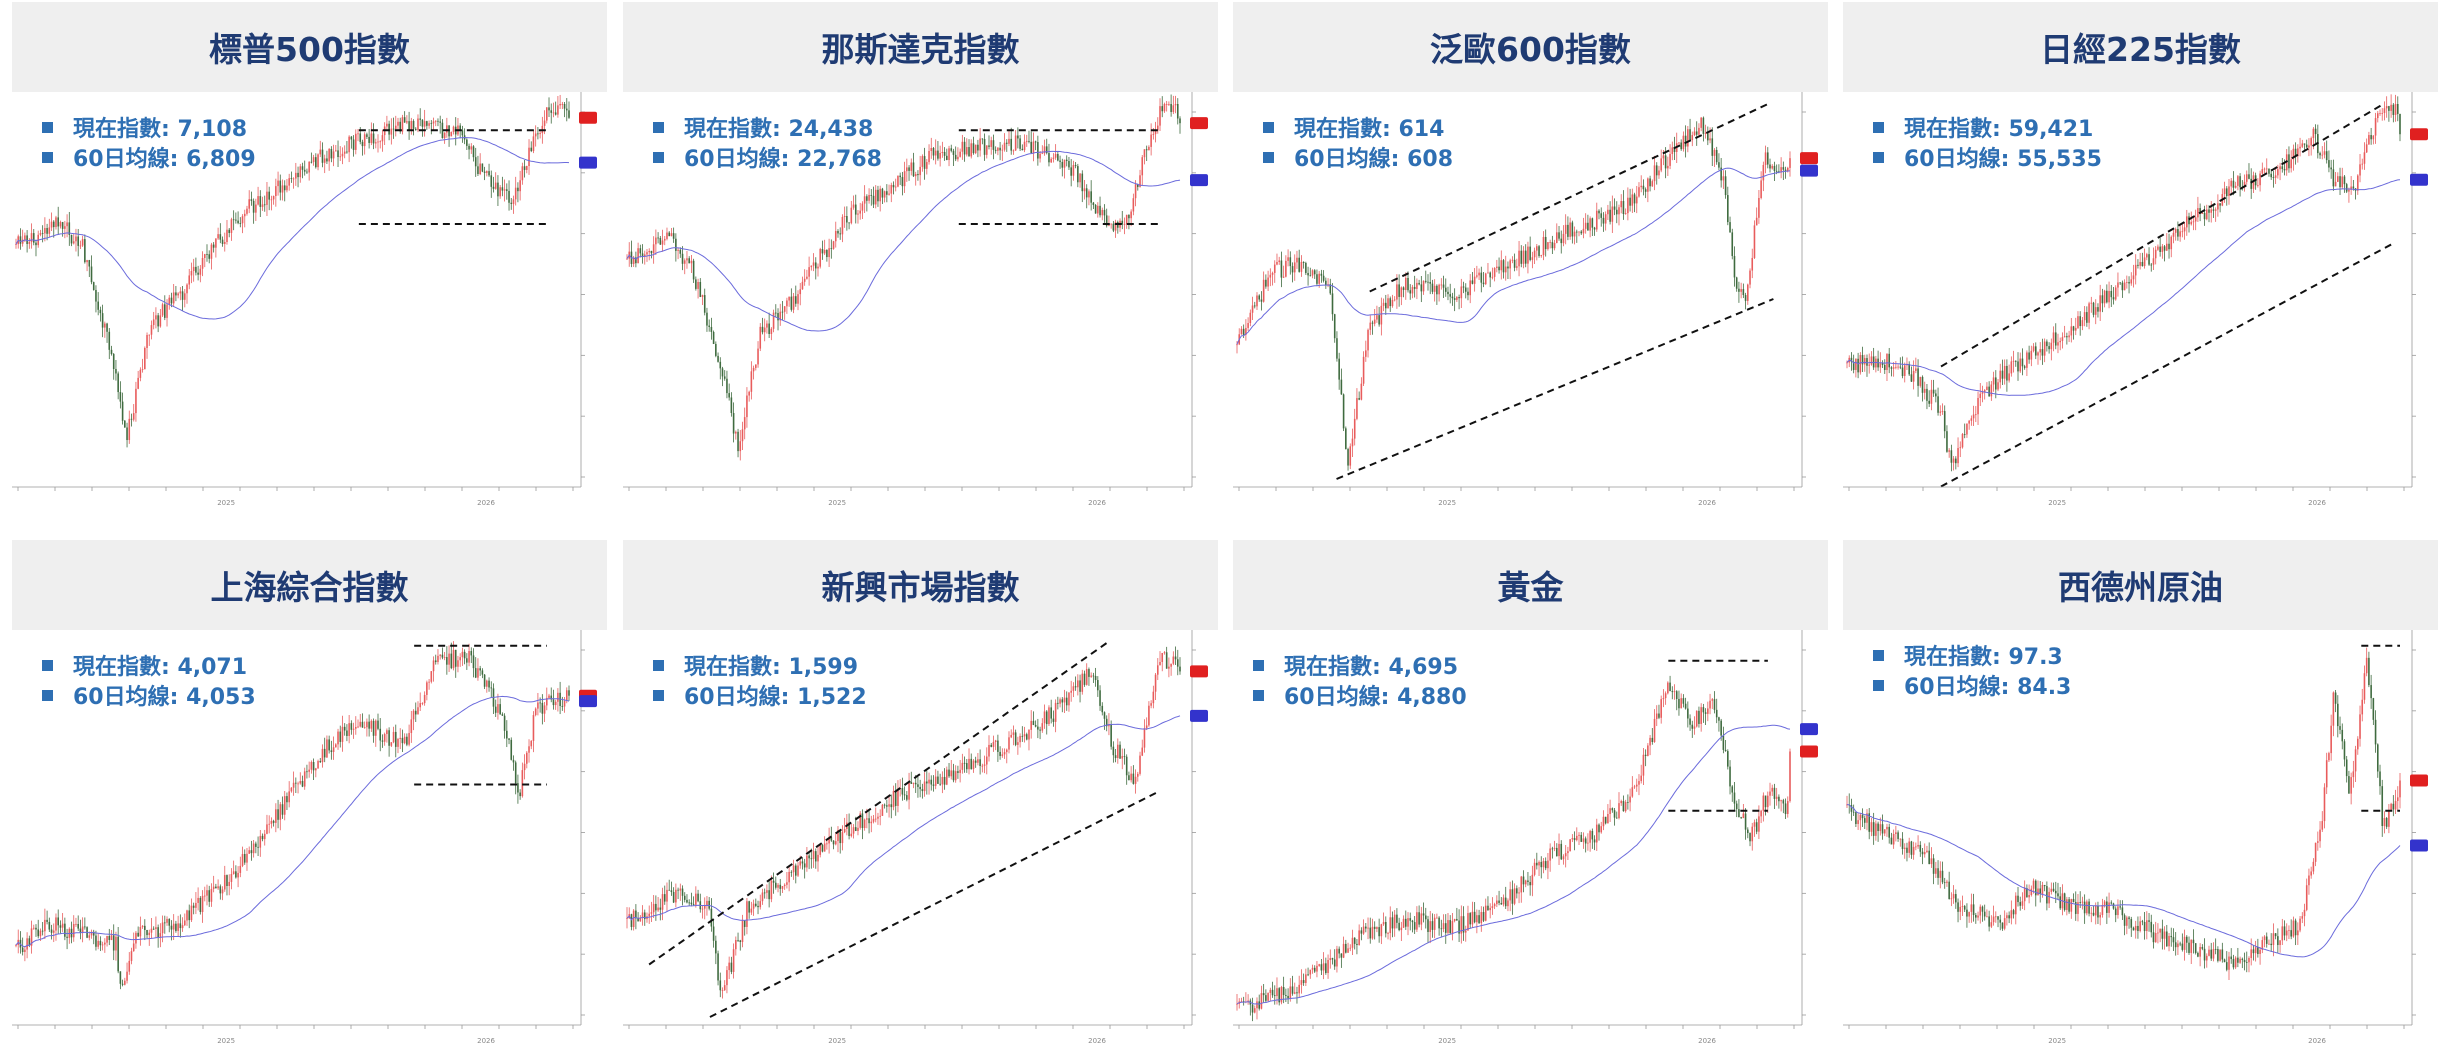  I want to click on channel-upper-line, so click(878, 803).